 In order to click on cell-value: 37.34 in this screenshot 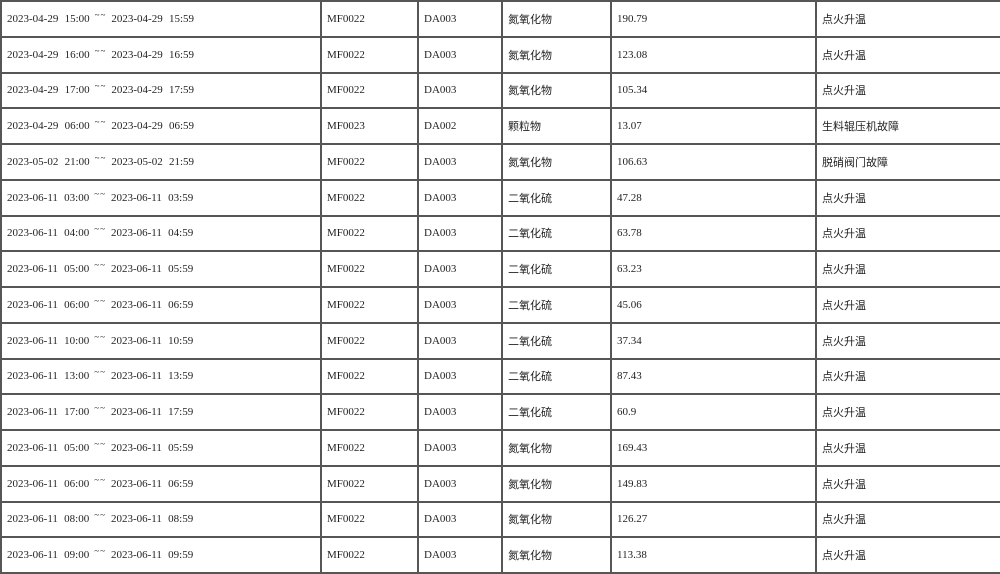, I will do `click(713, 340)`.